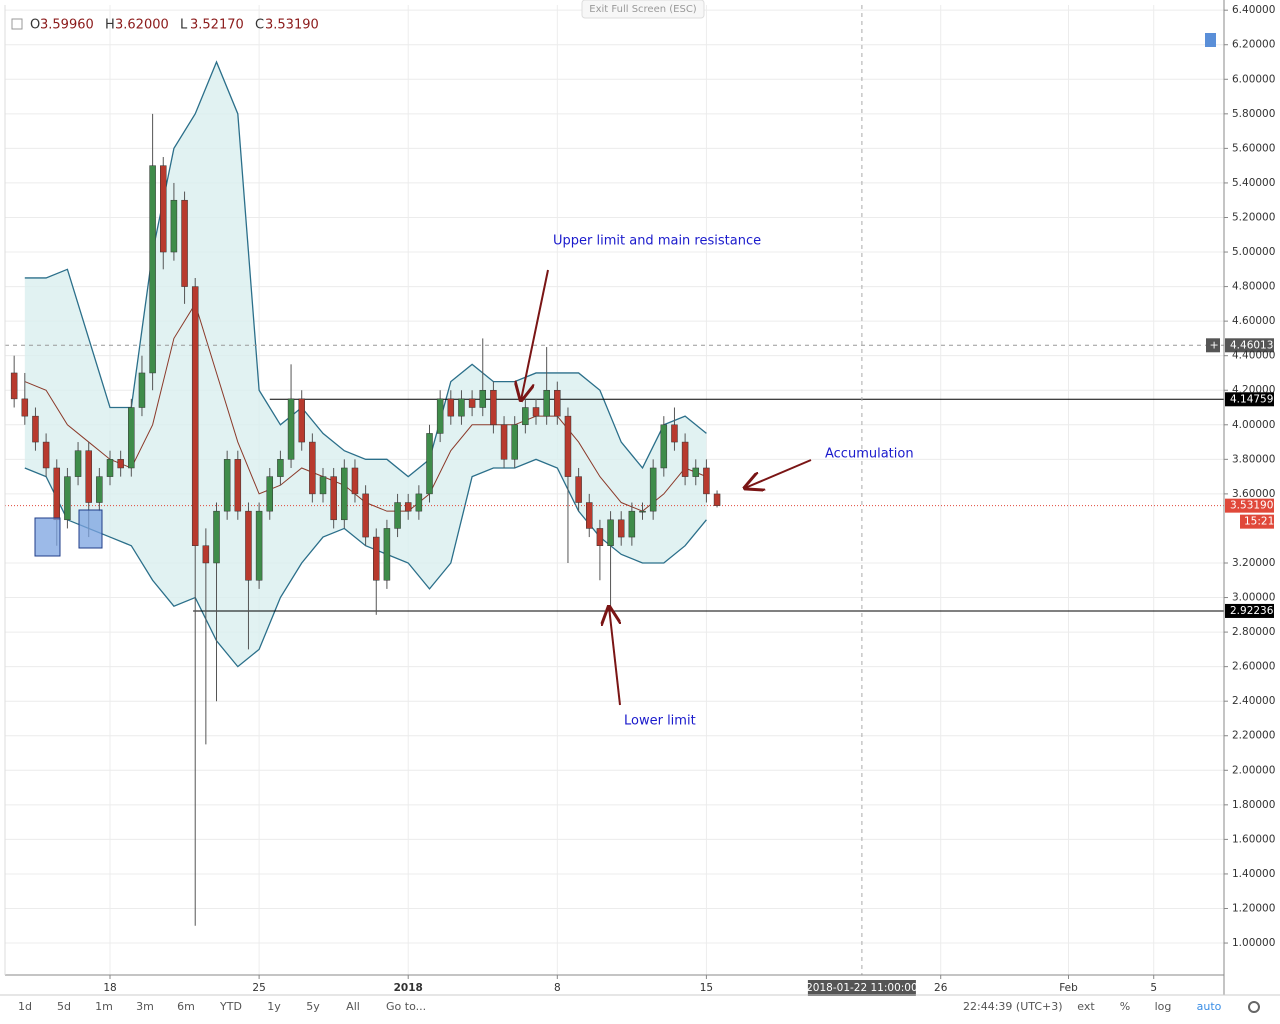  I want to click on countdown-label: 15:21, so click(1259, 522).